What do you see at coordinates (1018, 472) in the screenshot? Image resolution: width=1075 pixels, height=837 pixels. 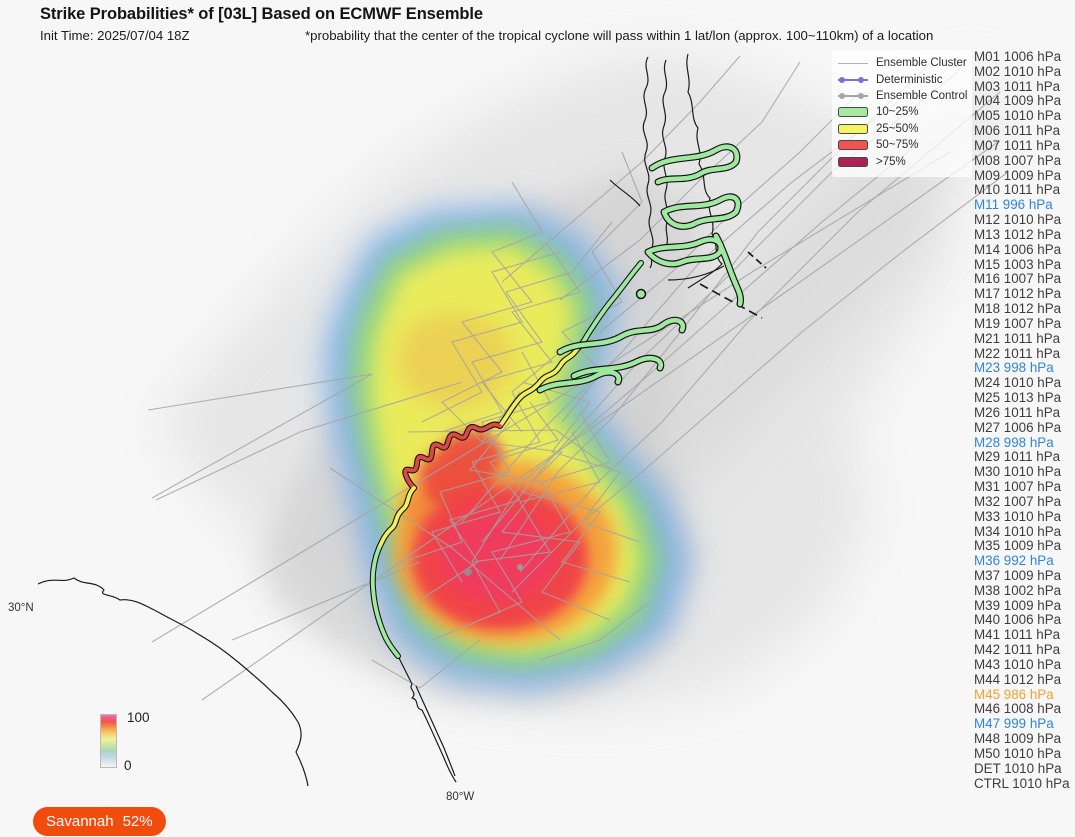 I see `member-row: M30 1010 hPa` at bounding box center [1018, 472].